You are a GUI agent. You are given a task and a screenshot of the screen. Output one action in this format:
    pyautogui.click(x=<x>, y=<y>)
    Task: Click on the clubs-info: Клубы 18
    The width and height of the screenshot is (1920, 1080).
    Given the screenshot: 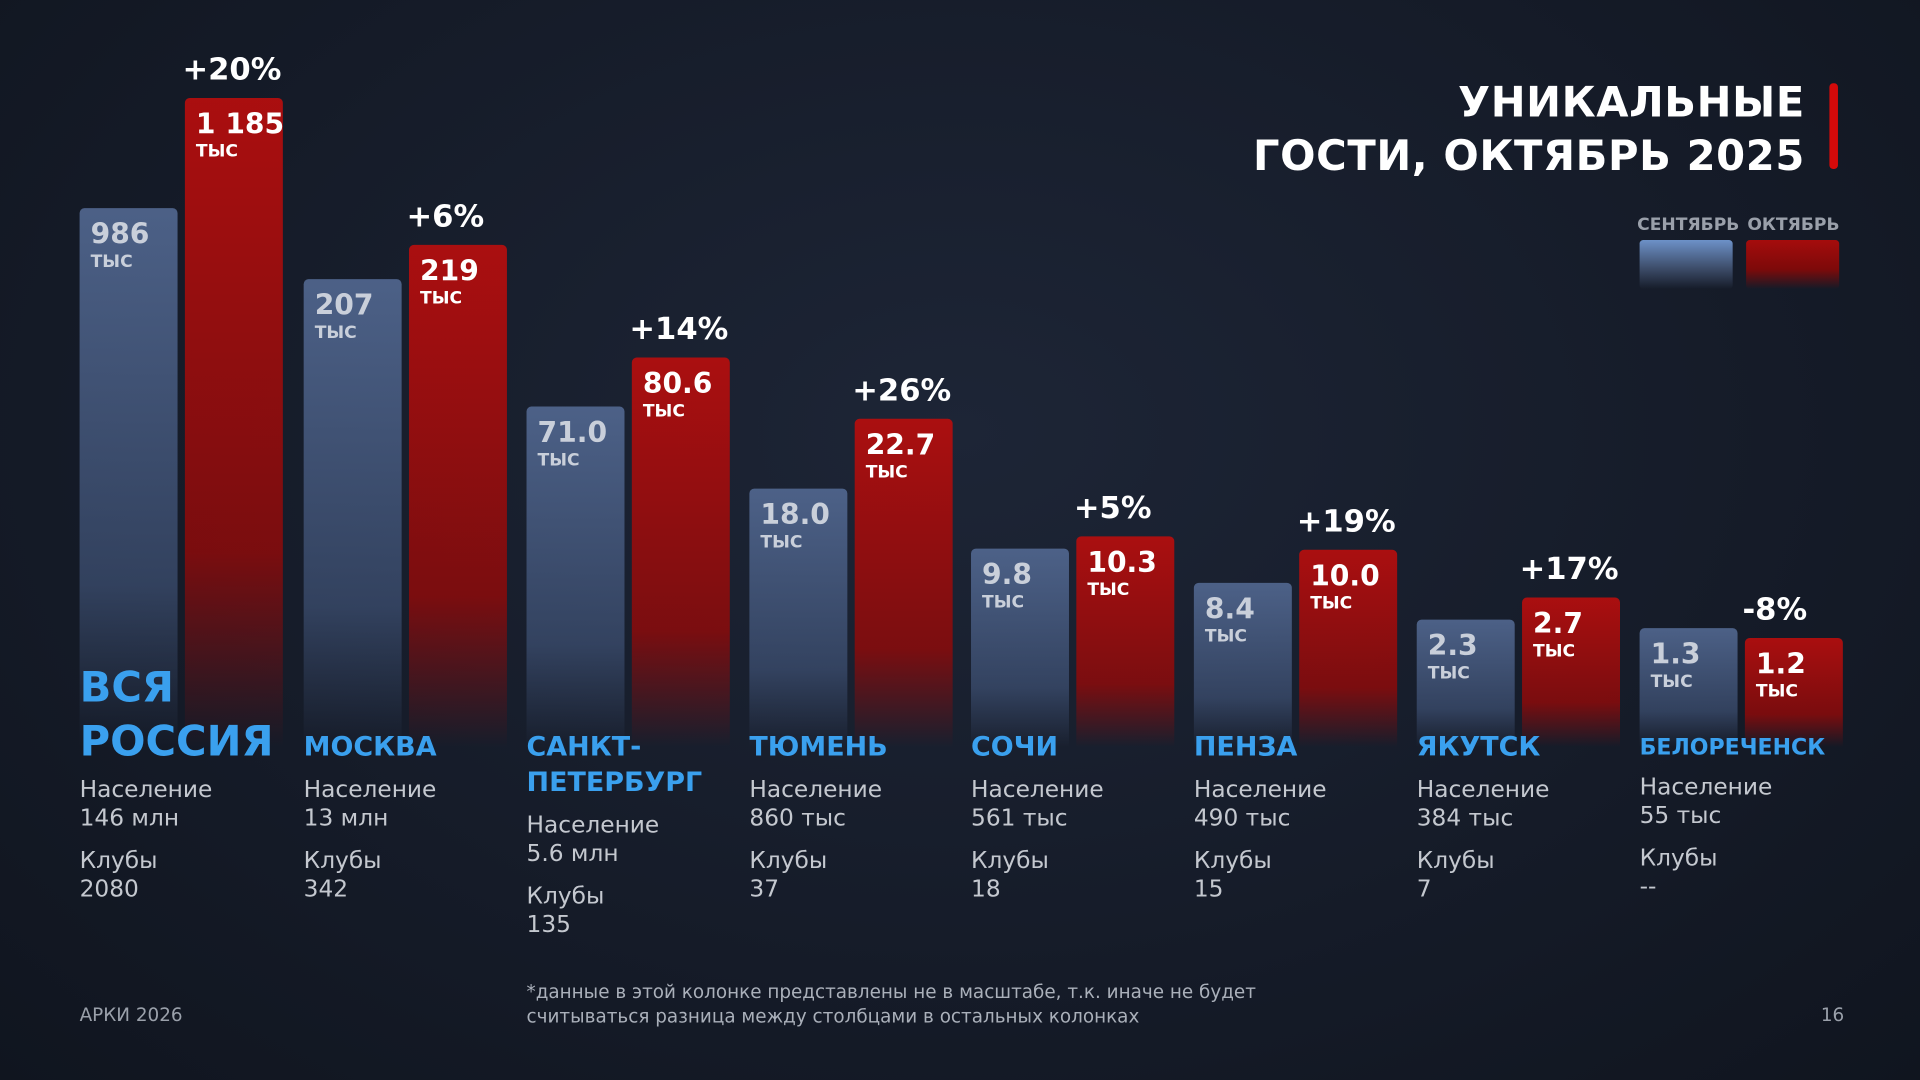 What is the action you would take?
    pyautogui.click(x=1010, y=875)
    